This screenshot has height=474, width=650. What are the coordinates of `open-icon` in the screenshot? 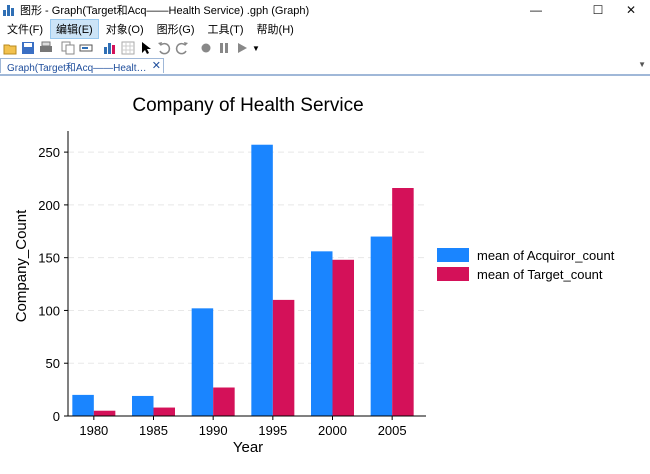 It's located at (10, 48).